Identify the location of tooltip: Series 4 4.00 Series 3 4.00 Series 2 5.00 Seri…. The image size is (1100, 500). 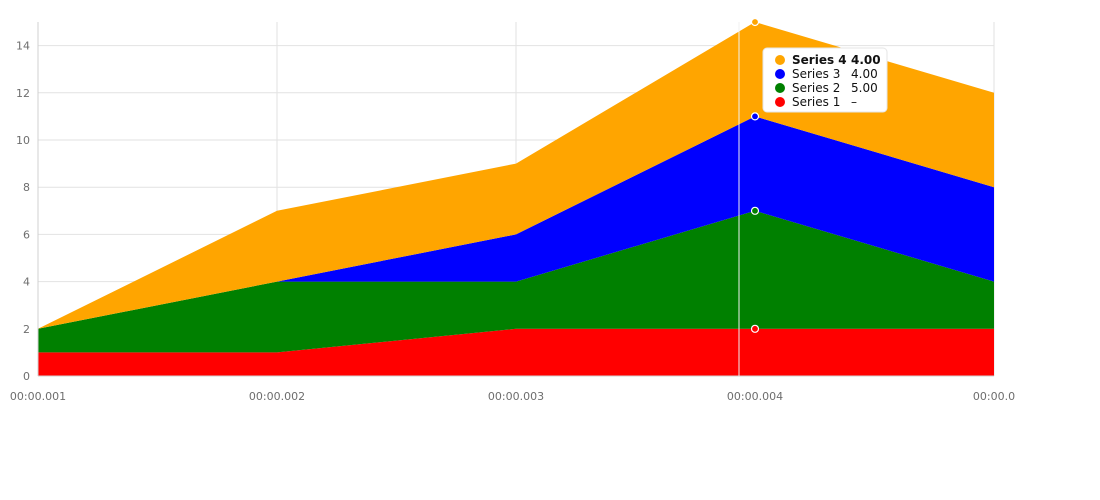
(825, 80).